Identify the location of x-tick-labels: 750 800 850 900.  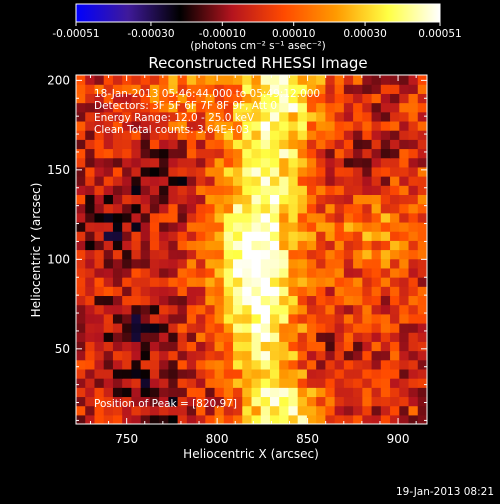
(262, 439).